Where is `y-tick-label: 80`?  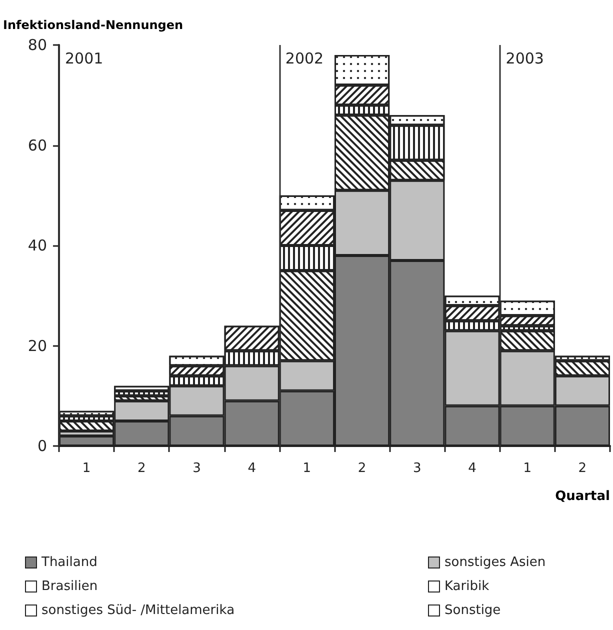 y-tick-label: 80 is located at coordinates (37, 45).